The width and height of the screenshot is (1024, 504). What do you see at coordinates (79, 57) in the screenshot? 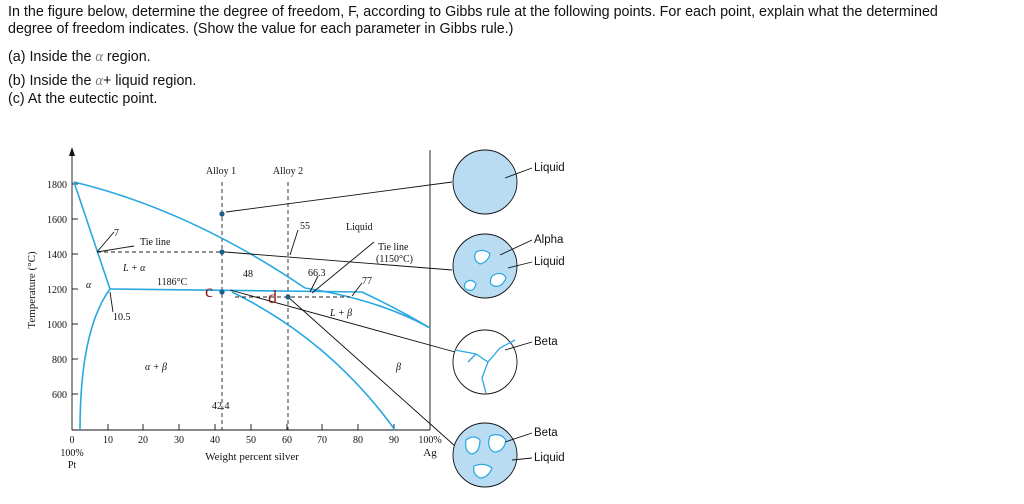
I see `part-a: (a) Inside the α region.` at bounding box center [79, 57].